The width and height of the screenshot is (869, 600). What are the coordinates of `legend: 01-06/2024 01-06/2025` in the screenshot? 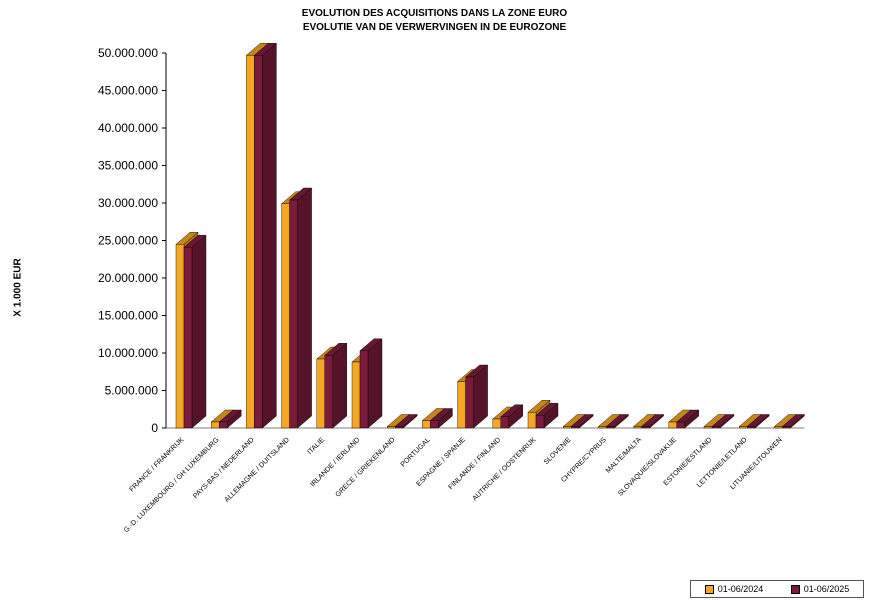 It's located at (777, 589).